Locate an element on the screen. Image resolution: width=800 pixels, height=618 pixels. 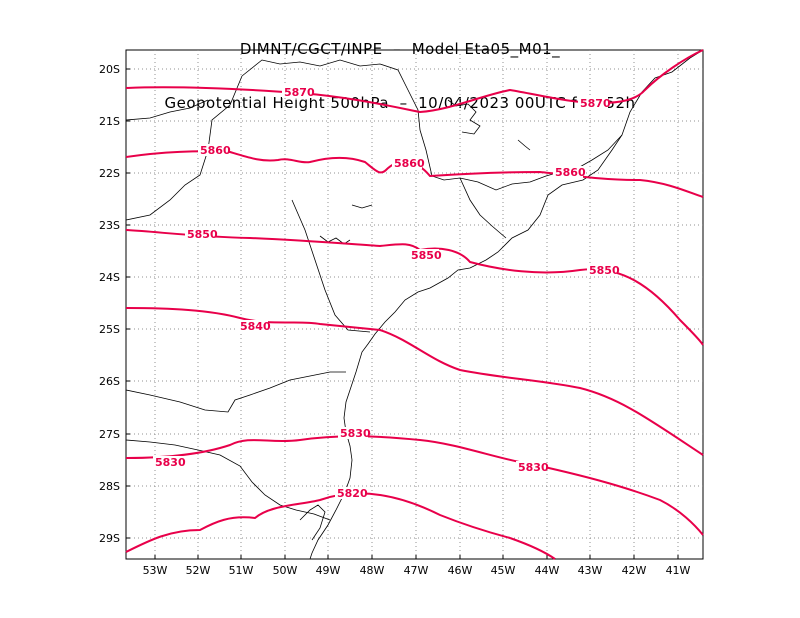
state-border-sp-pr is located at coordinates (167, 185).